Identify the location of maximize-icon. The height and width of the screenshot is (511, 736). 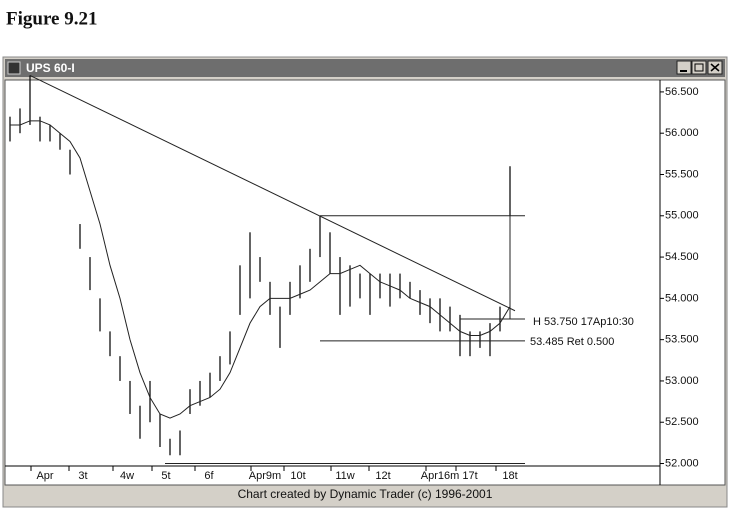
(699, 67).